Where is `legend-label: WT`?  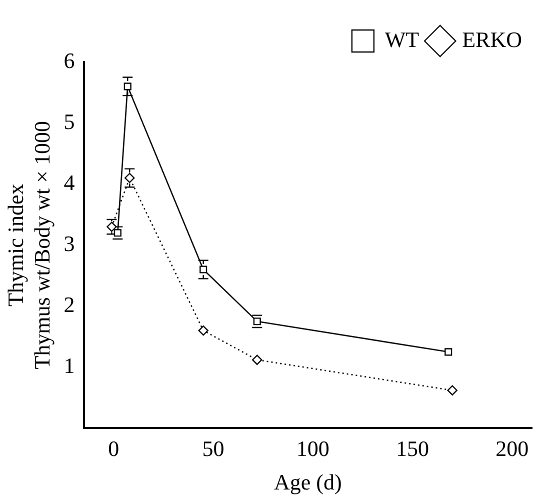 legend-label: WT is located at coordinates (402, 39).